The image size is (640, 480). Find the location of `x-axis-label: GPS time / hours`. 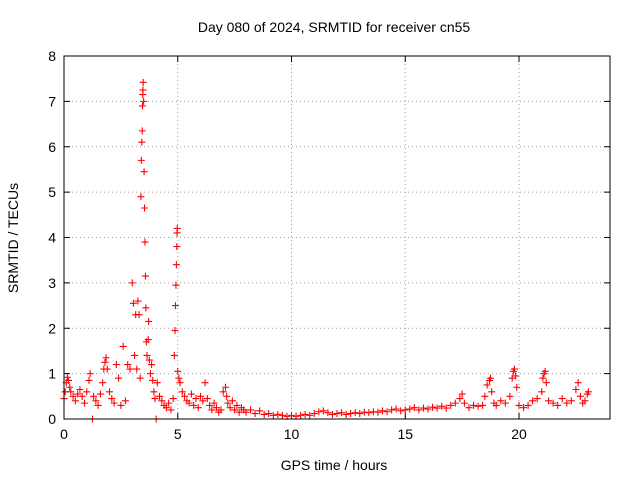

x-axis-label: GPS time / hours is located at coordinates (334, 465).